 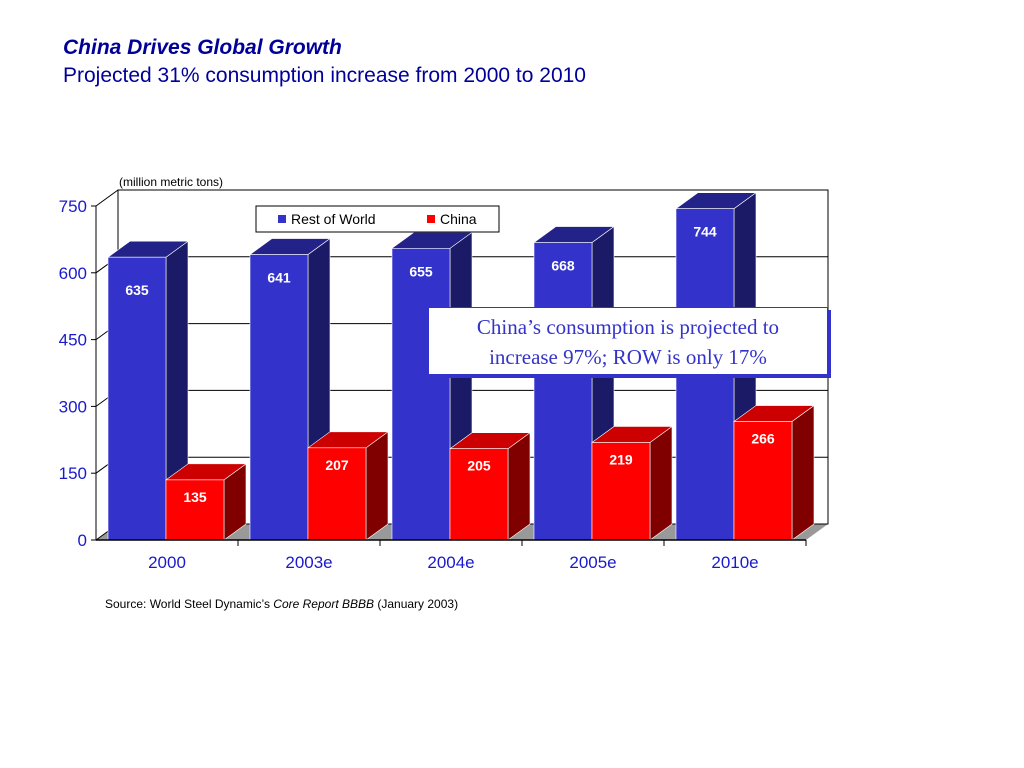 I want to click on bar-china-value-label: 219, so click(x=621, y=459).